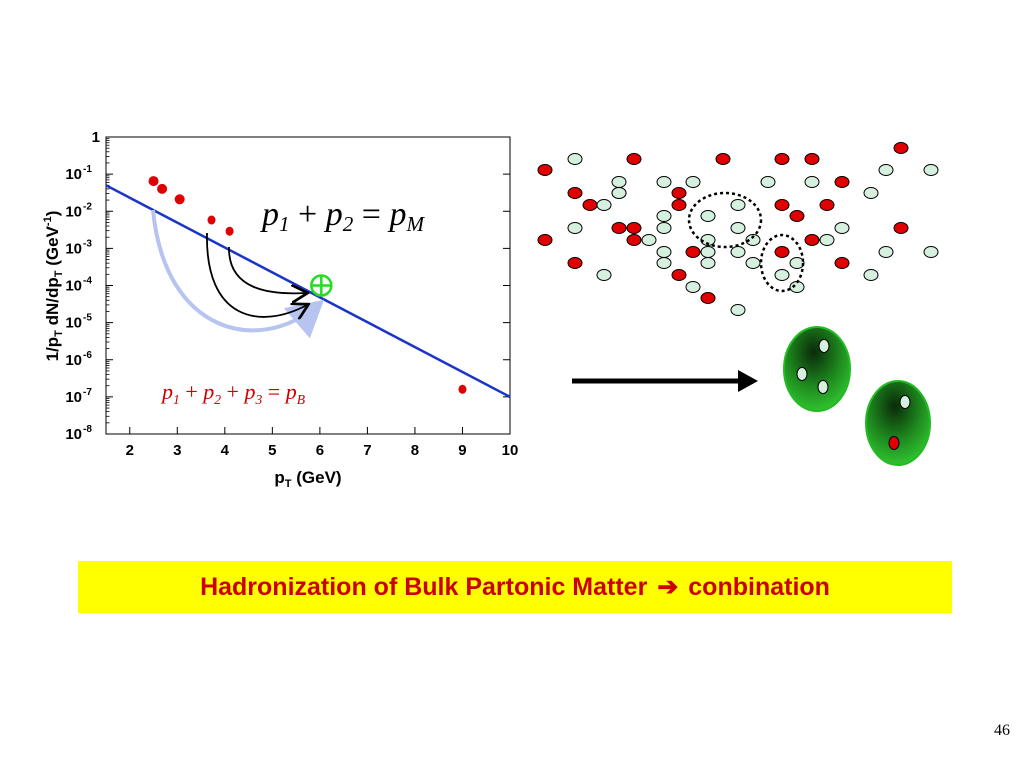 The image size is (1024, 768). Describe the element at coordinates (415, 450) in the screenshot. I see `x-tick-label: 8` at that location.